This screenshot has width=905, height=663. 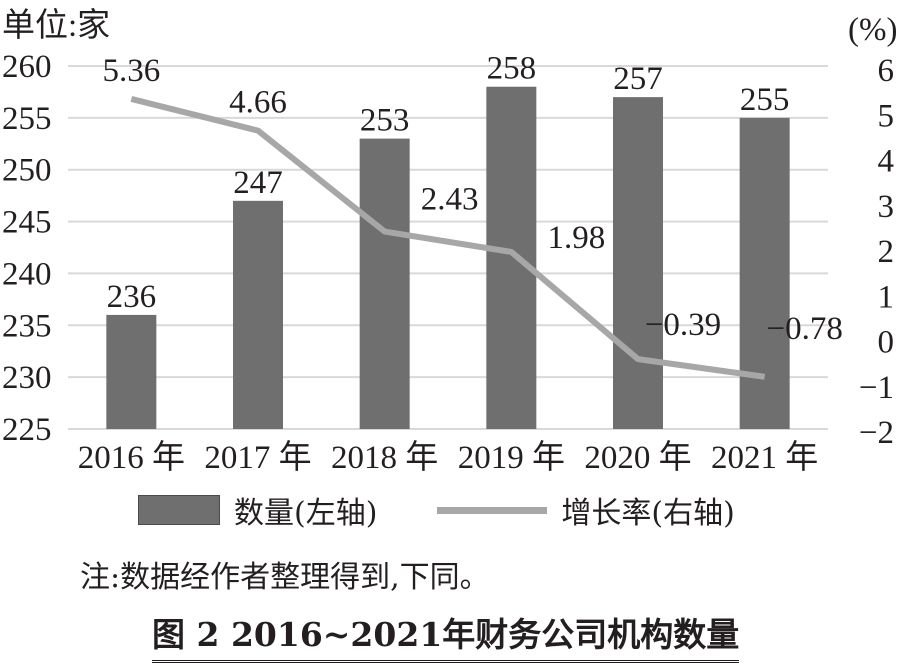 What do you see at coordinates (886, 343) in the screenshot?
I see `right-tick-label: 0` at bounding box center [886, 343].